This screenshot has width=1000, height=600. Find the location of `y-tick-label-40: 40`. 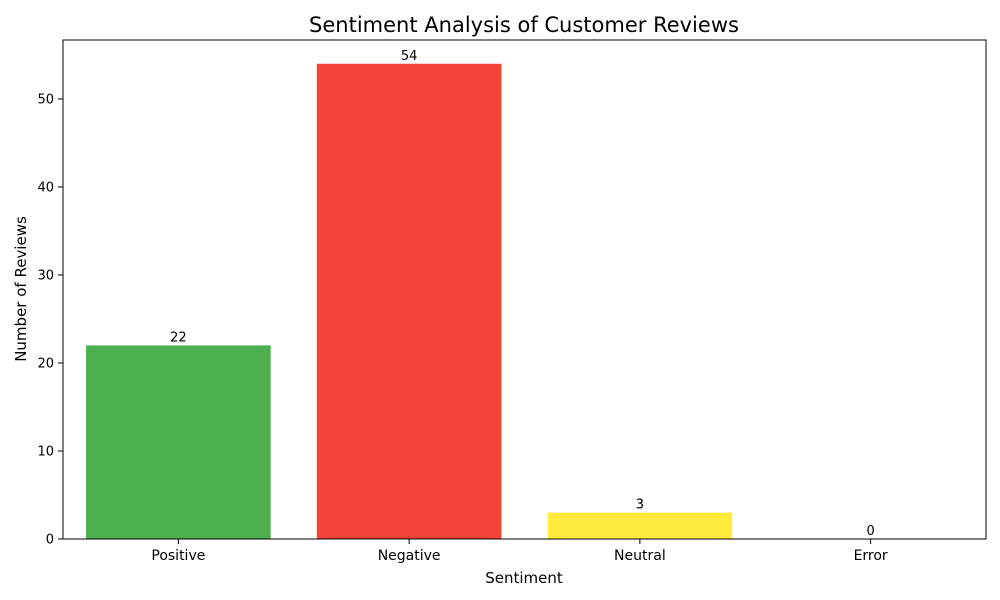

y-tick-label-40: 40 is located at coordinates (45, 187).